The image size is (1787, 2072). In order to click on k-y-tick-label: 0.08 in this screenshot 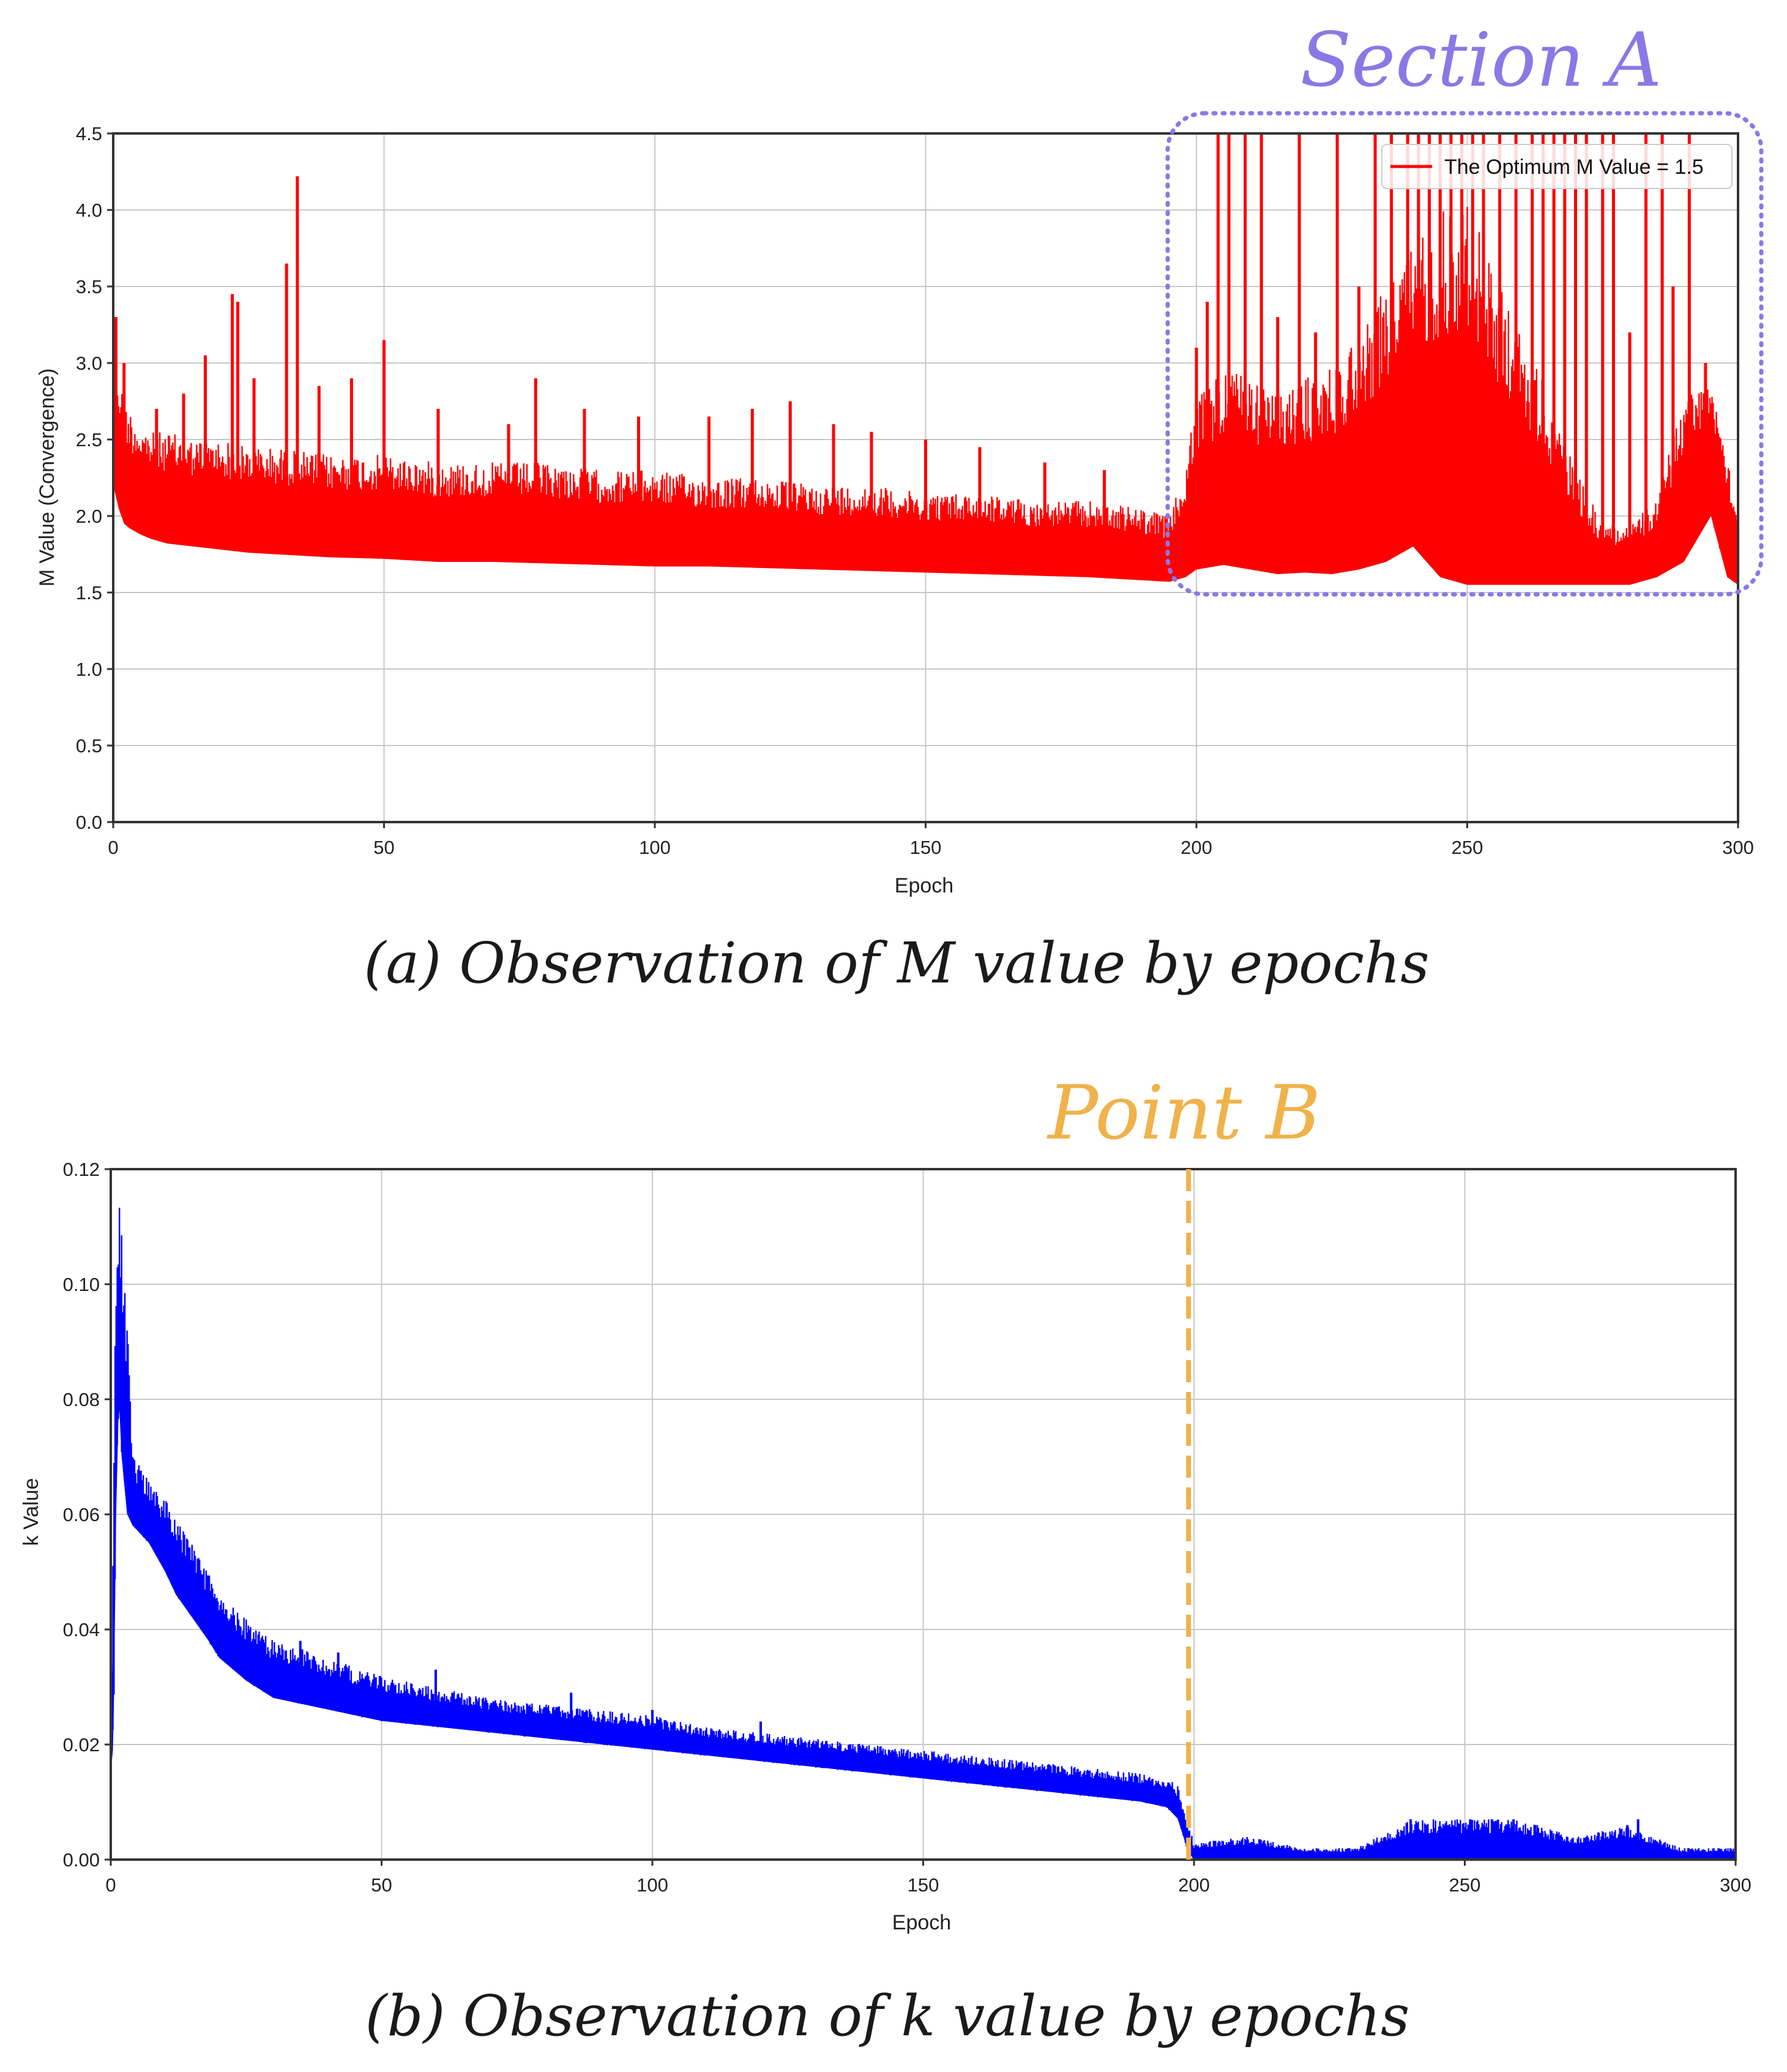, I will do `click(81, 1399)`.